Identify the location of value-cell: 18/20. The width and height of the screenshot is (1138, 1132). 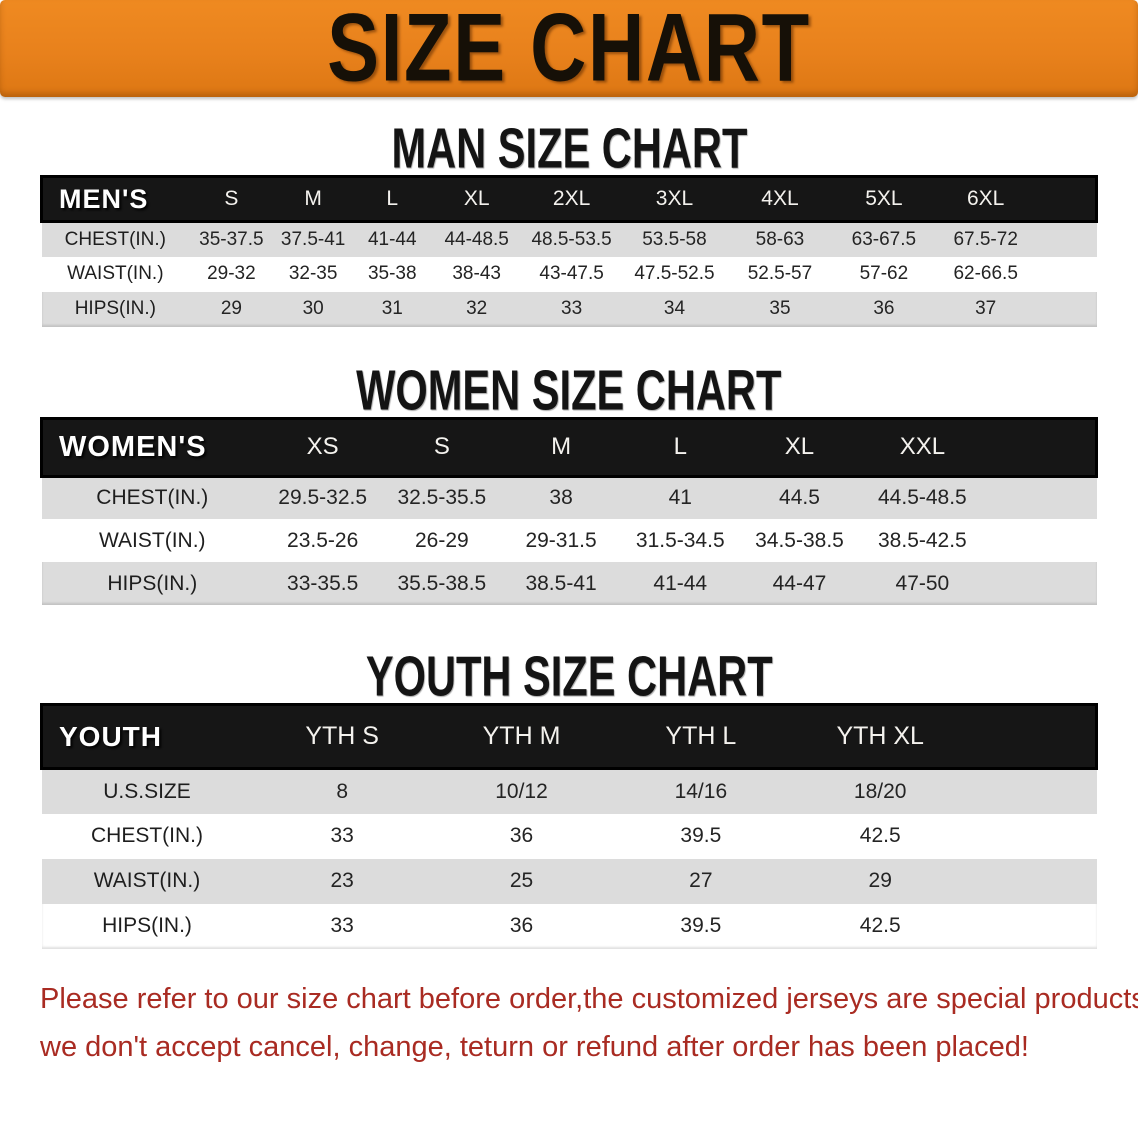
(880, 791).